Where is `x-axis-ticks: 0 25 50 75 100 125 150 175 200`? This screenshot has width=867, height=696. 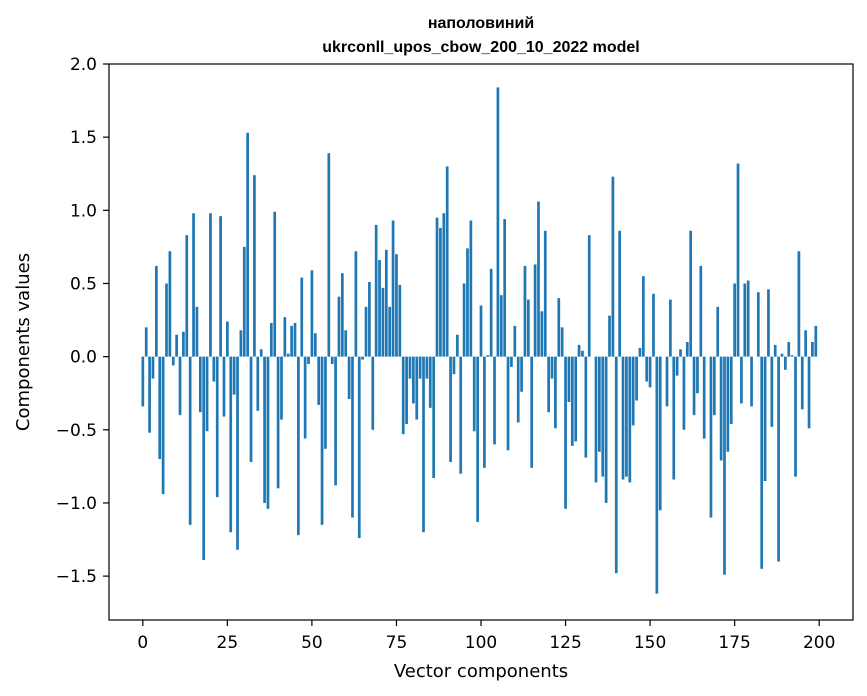
x-axis-ticks: 0 25 50 75 100 125 150 175 200 is located at coordinates (486, 636).